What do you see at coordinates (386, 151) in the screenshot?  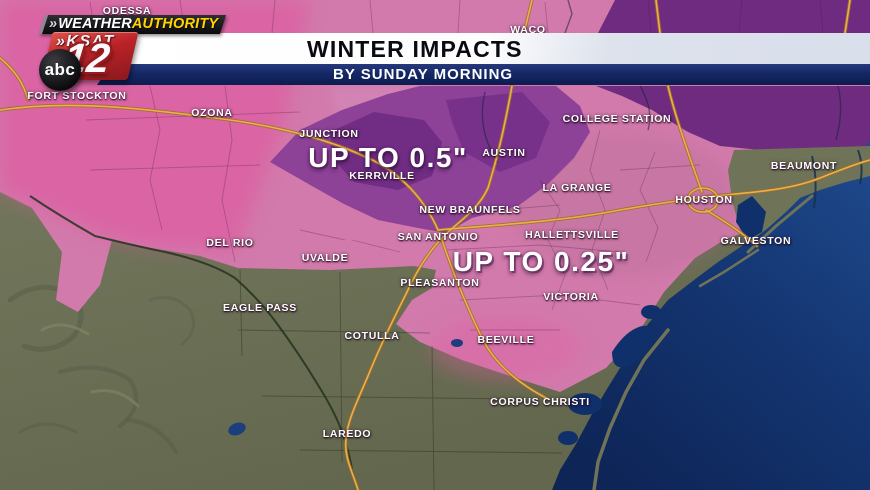 I see `region-half-inch-core-hillcountry` at bounding box center [386, 151].